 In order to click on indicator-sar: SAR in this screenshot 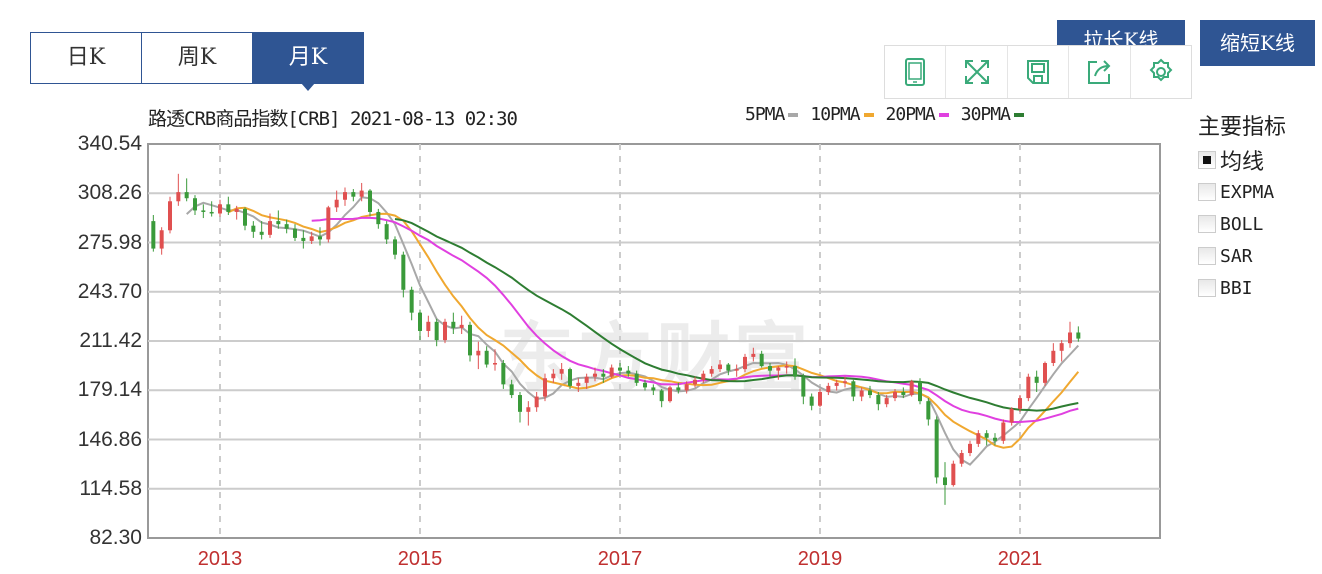, I will do `click(1242, 256)`.